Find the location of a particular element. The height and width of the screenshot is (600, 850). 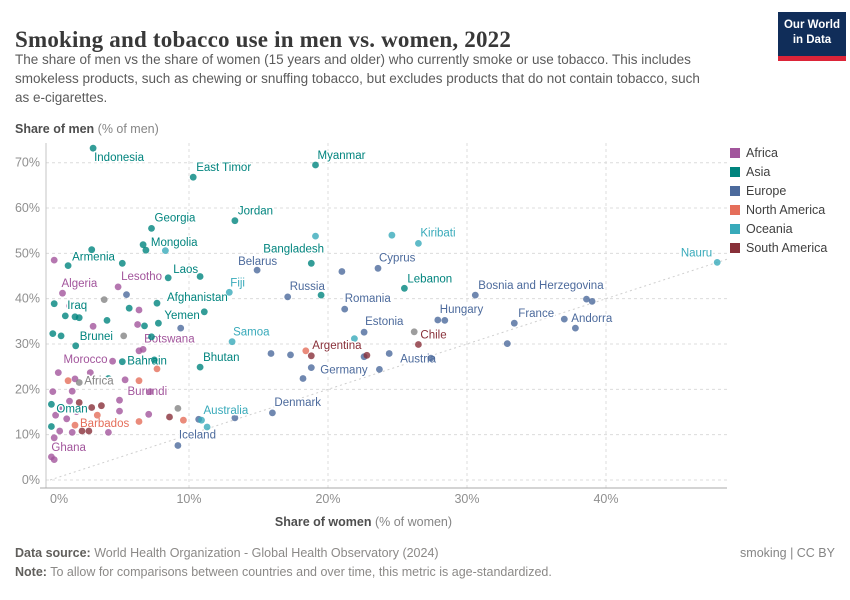

legend-item-africa: Africa is located at coordinates (778, 153).